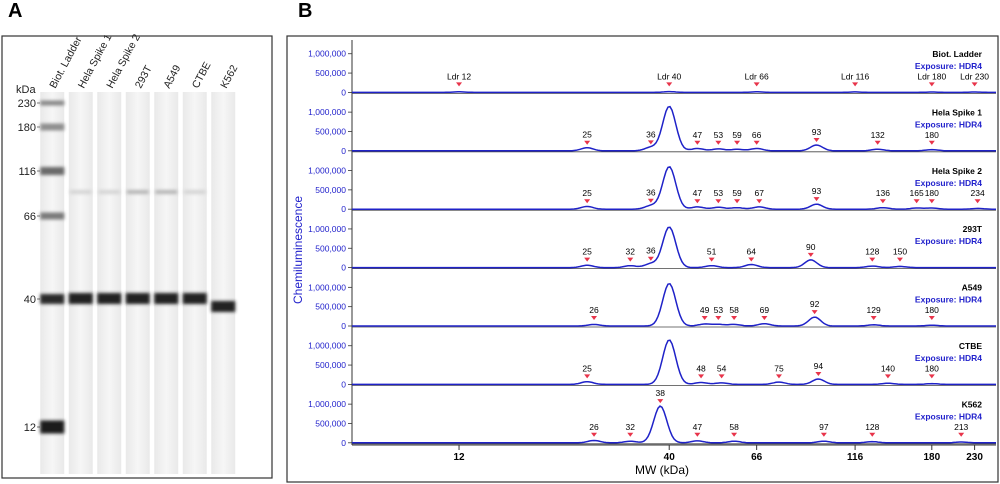  I want to click on peak-label: Ldr 40, so click(669, 76).